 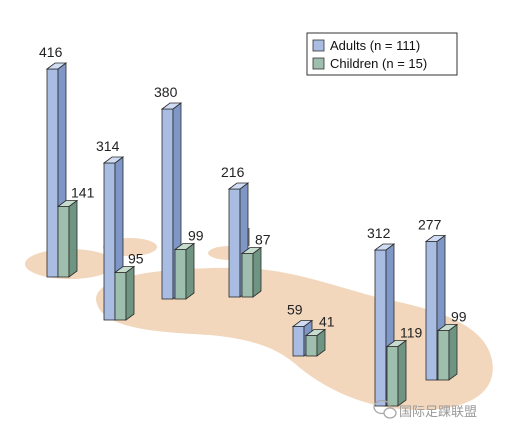 I want to click on legend: Adults (n = 111) Children (n = 15), so click(x=382, y=54).